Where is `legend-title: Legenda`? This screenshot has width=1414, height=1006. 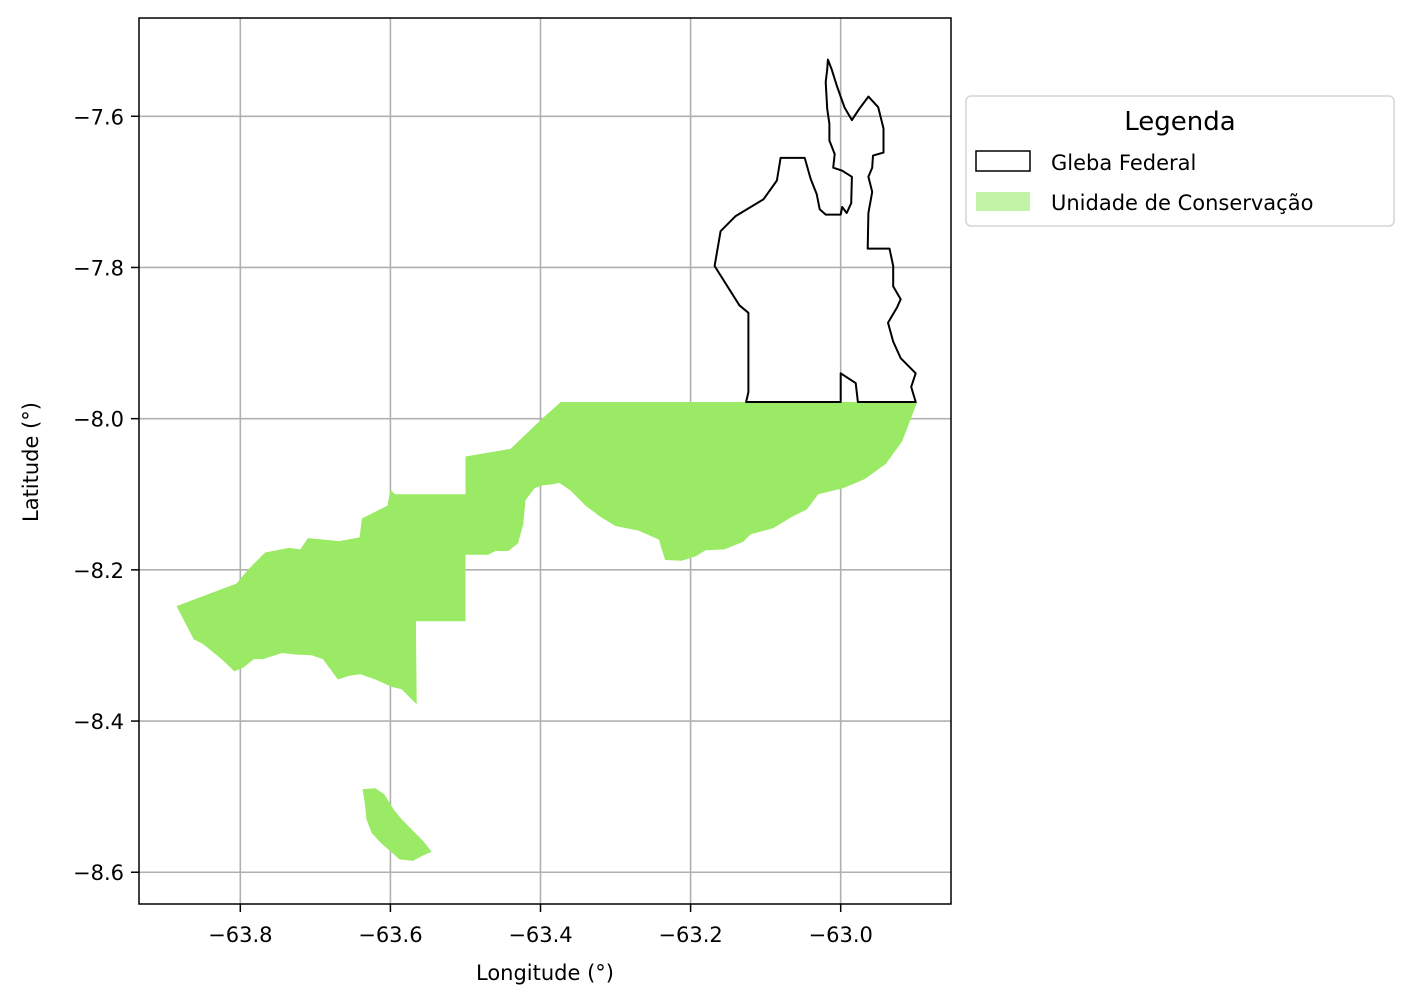
legend-title: Legenda is located at coordinates (1179, 122).